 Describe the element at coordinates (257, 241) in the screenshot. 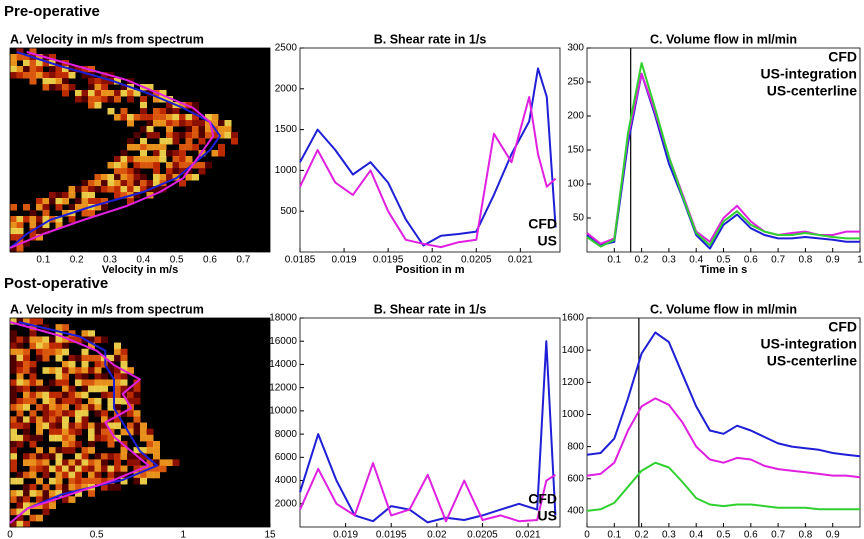

I see `legend-entry: US` at that location.